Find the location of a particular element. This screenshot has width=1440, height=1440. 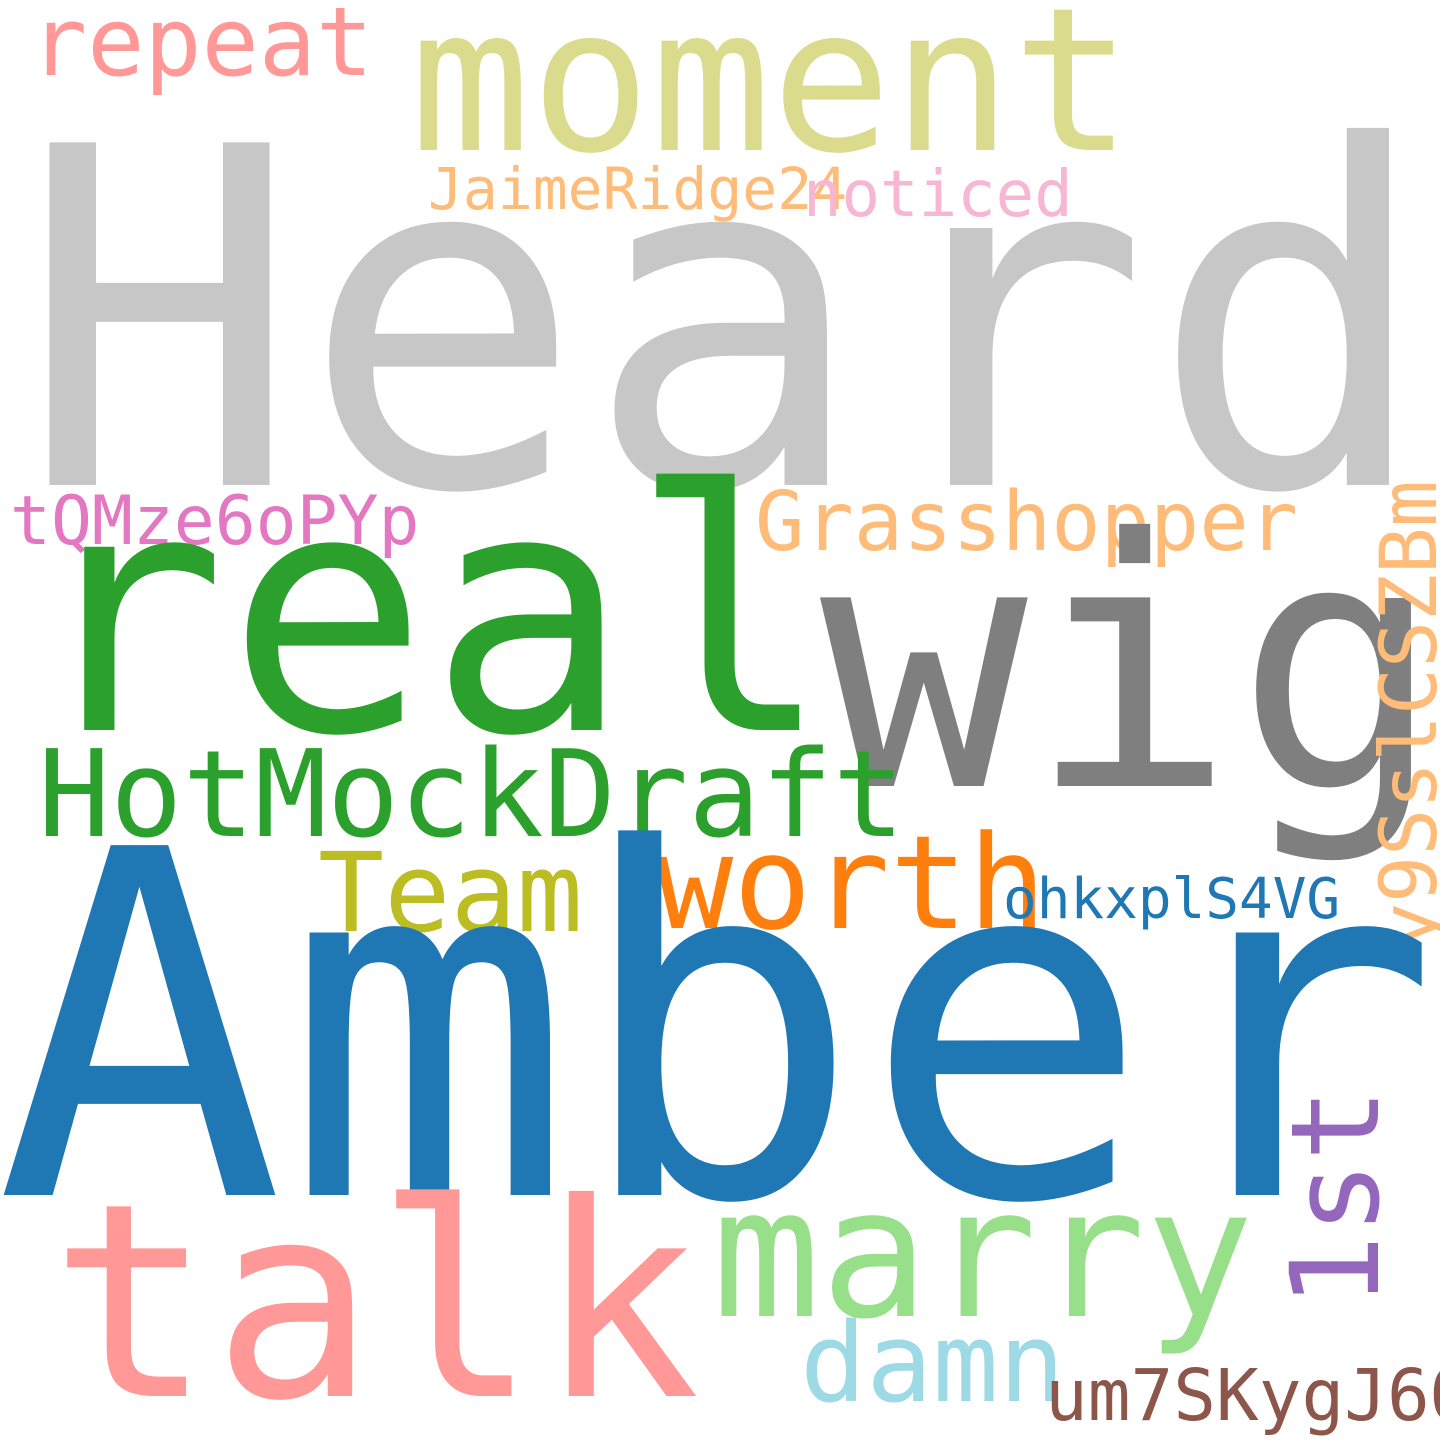

word-um7skygj6q: um7SKygJ6Q is located at coordinates (1242, 1395).